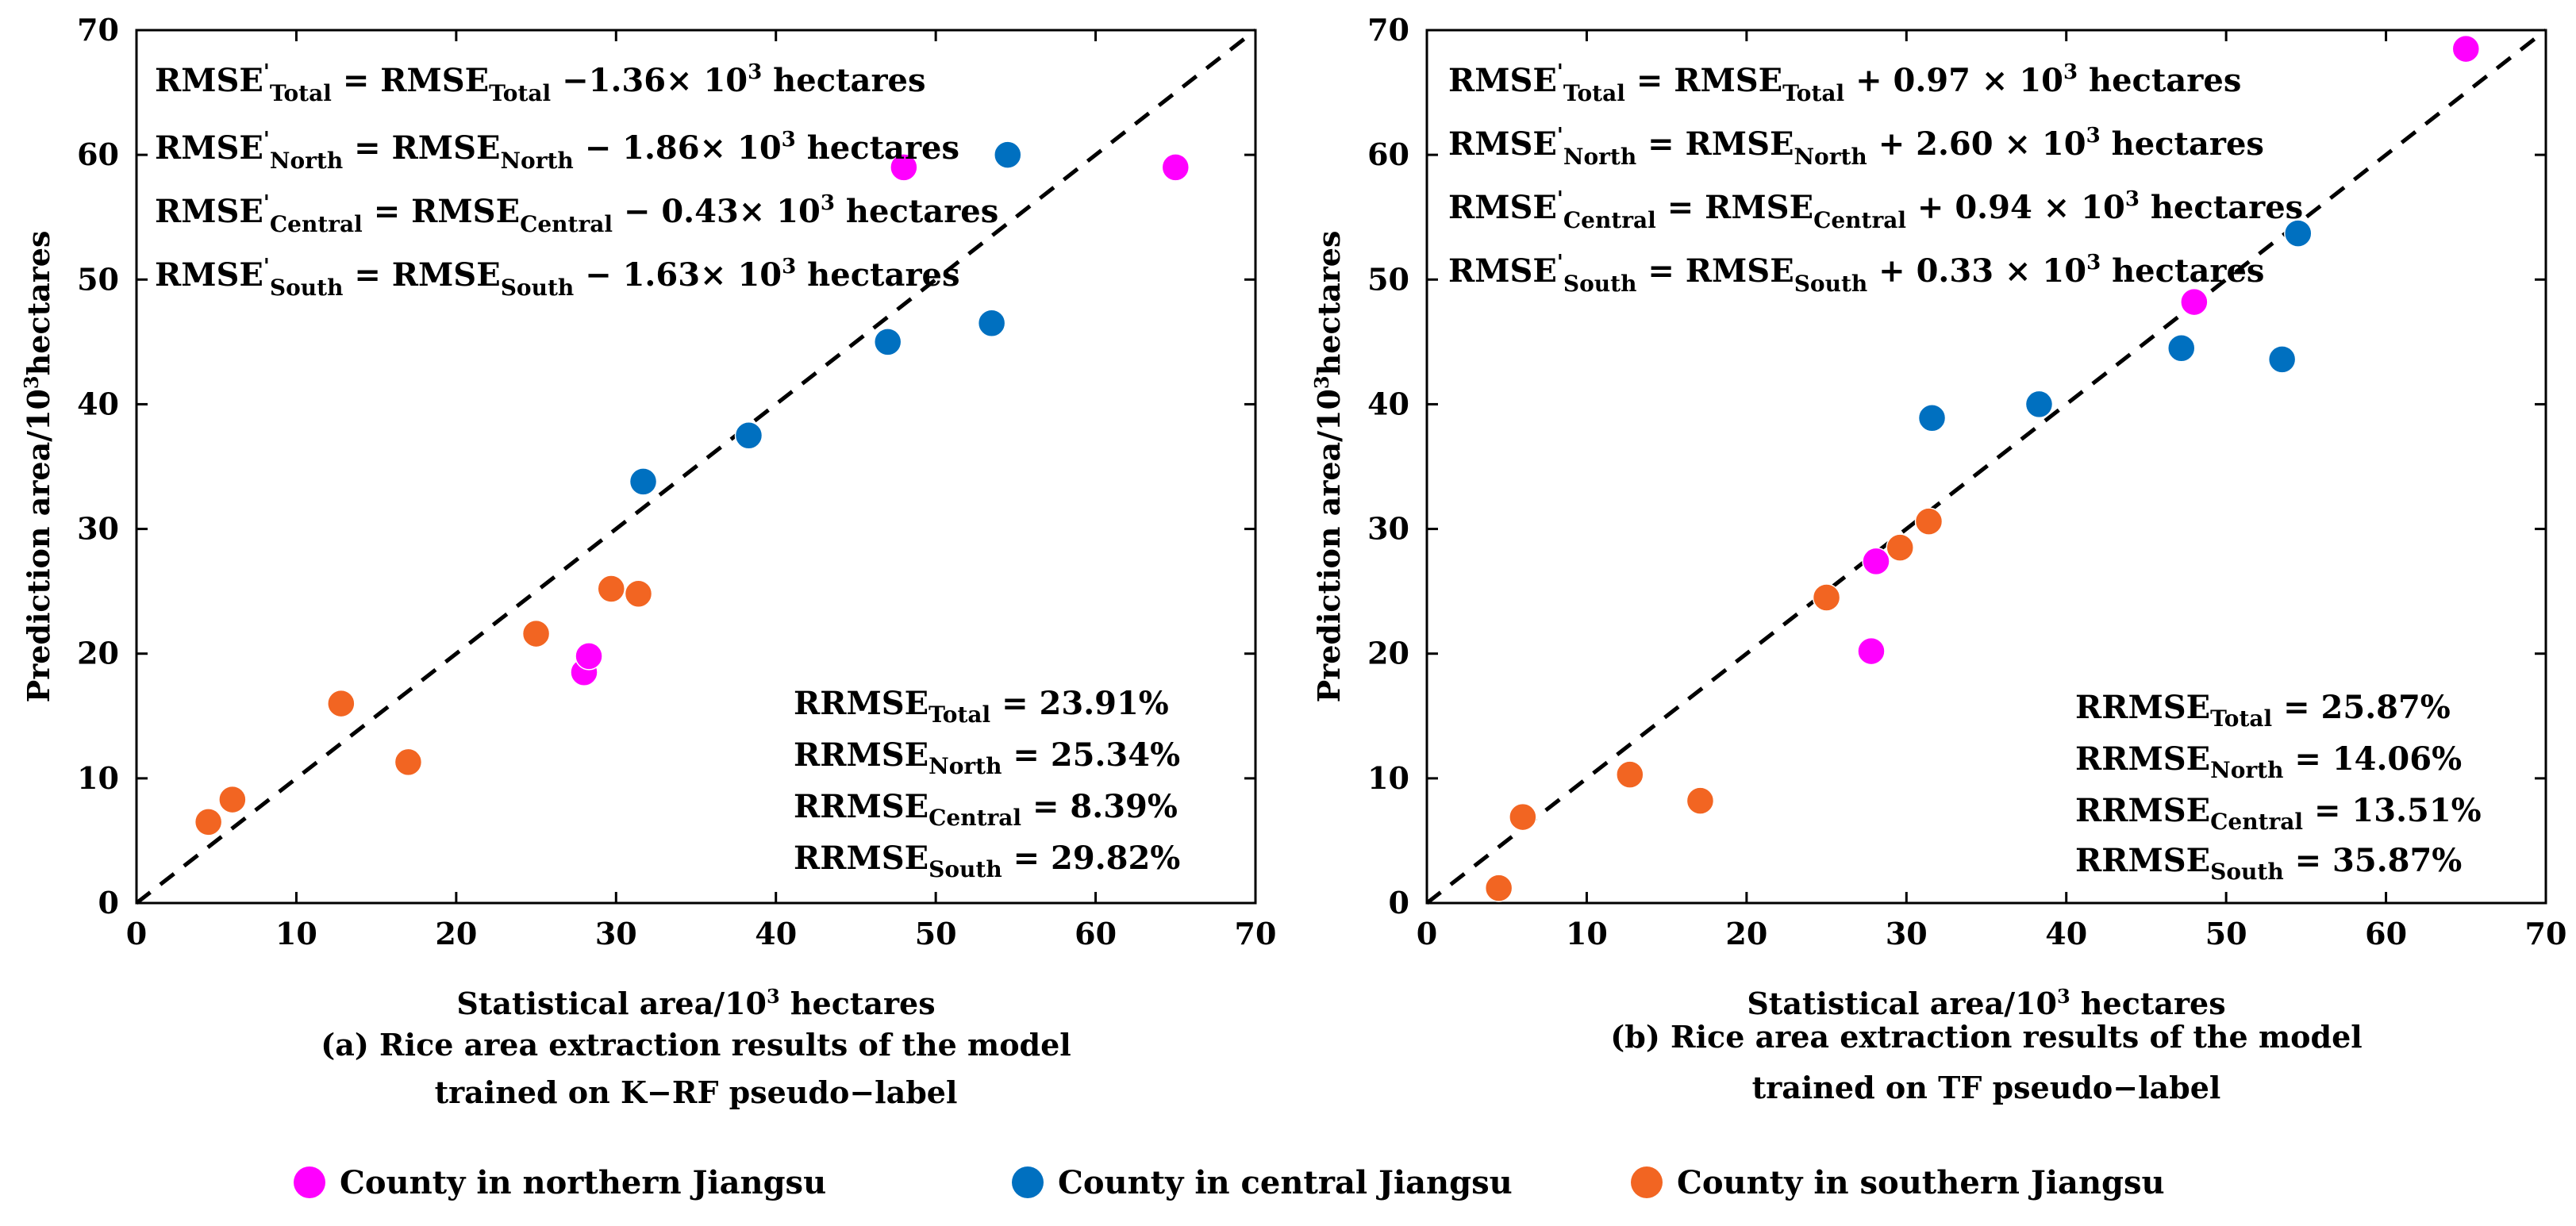  What do you see at coordinates (1096, 933) in the screenshot?
I see `x-tick-label: 60` at bounding box center [1096, 933].